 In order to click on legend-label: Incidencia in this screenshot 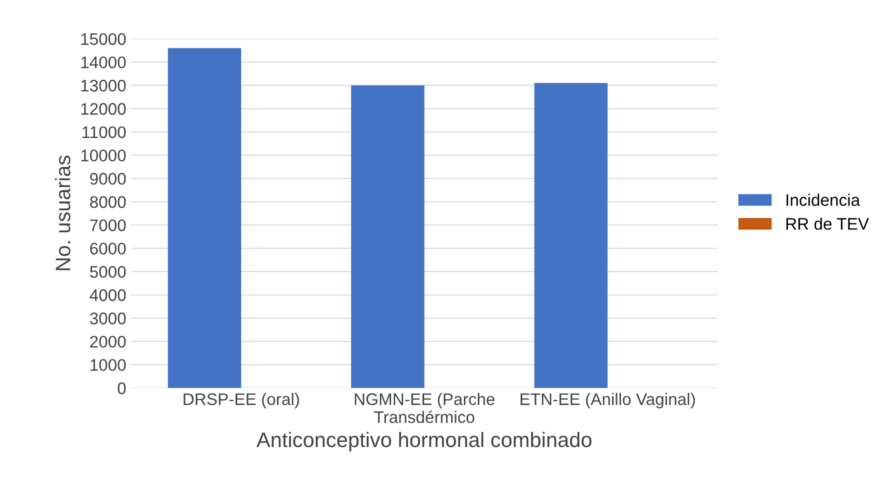, I will do `click(823, 200)`.